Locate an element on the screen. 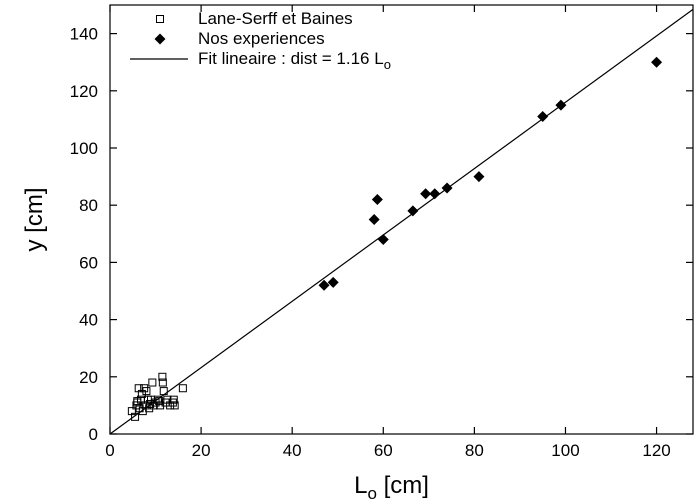 This screenshot has width=694, height=504. x-tick-label: 100 is located at coordinates (565, 450).